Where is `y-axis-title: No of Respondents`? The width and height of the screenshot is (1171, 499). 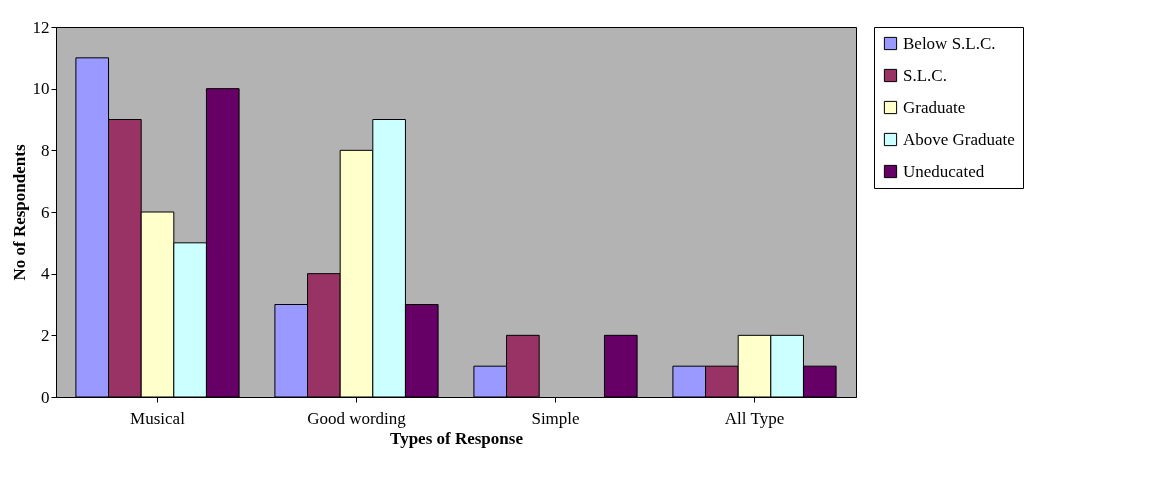 y-axis-title: No of Respondents is located at coordinates (19, 212).